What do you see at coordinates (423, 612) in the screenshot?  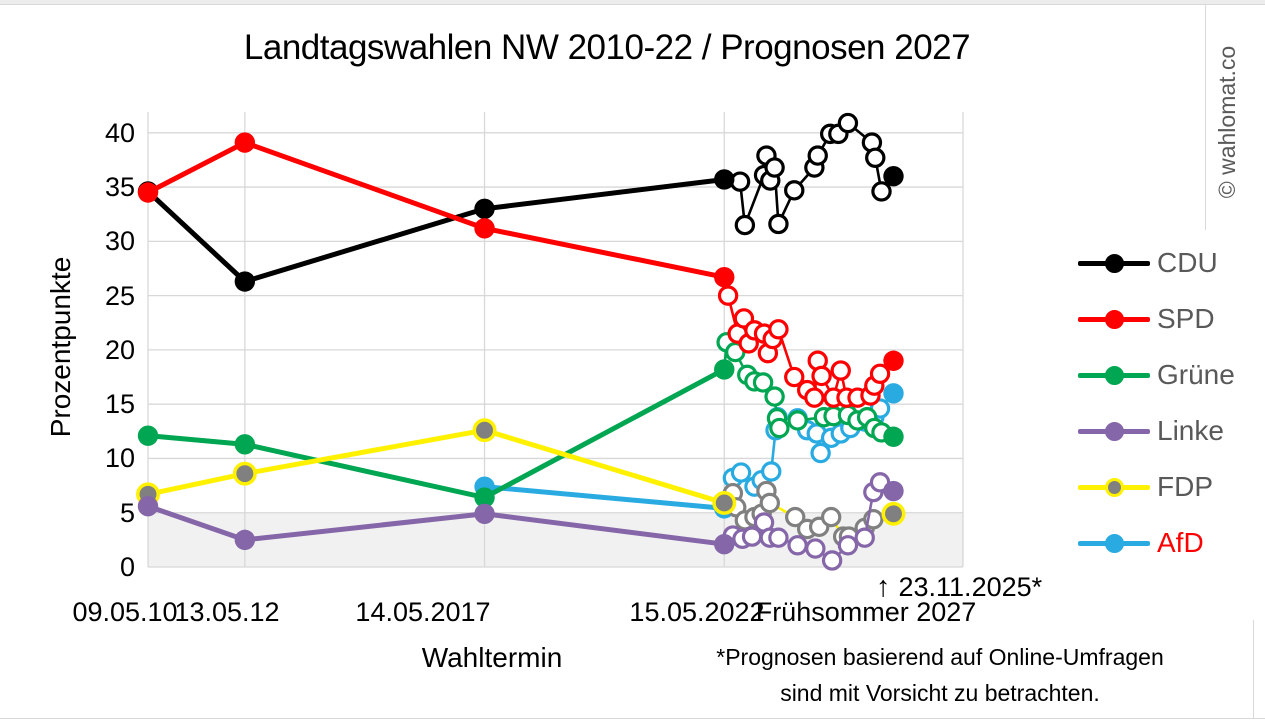 I see `x-tick-label: 14.05.2017` at bounding box center [423, 612].